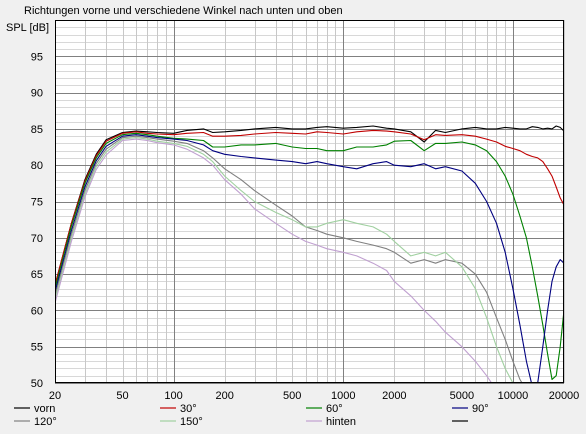  Describe the element at coordinates (37, 384) in the screenshot. I see `y-tick-label: 50` at that location.